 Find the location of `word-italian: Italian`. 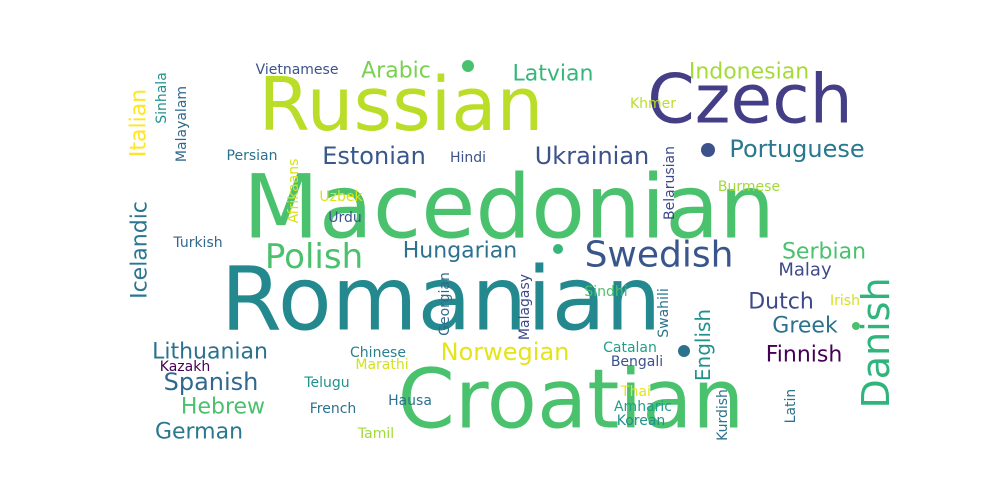

word-italian: Italian is located at coordinates (139, 123).